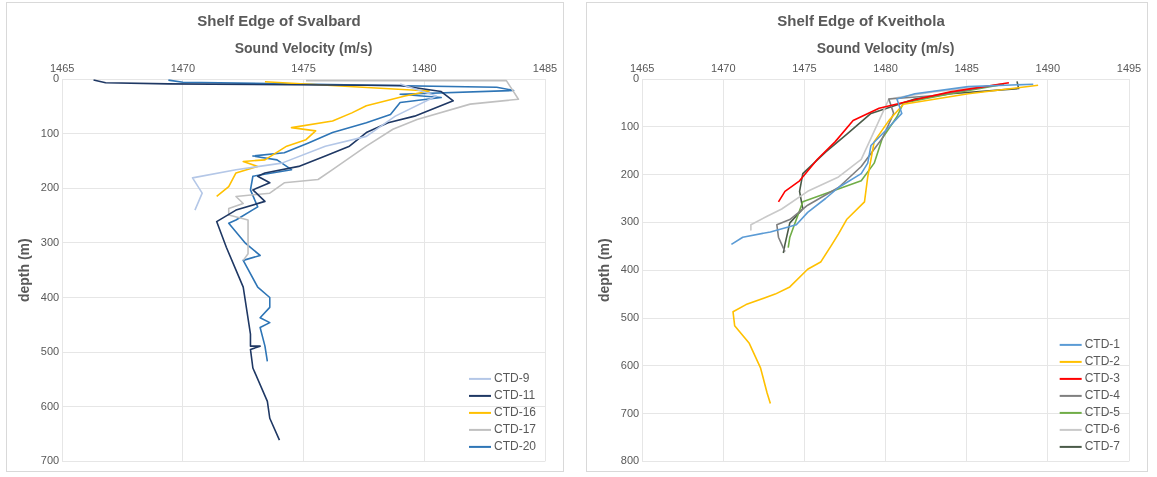 This screenshot has width=1157, height=477. Describe the element at coordinates (511, 378) in the screenshot. I see `legend-label: CTD-9` at that location.